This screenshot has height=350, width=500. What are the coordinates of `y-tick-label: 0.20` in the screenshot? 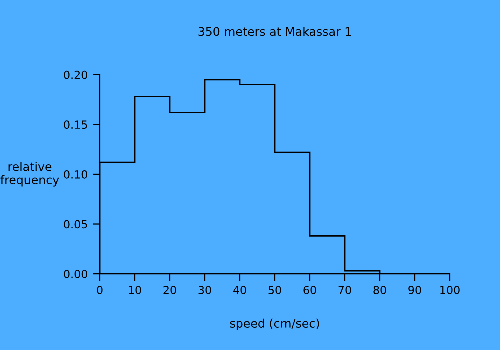 It's located at (76, 75).